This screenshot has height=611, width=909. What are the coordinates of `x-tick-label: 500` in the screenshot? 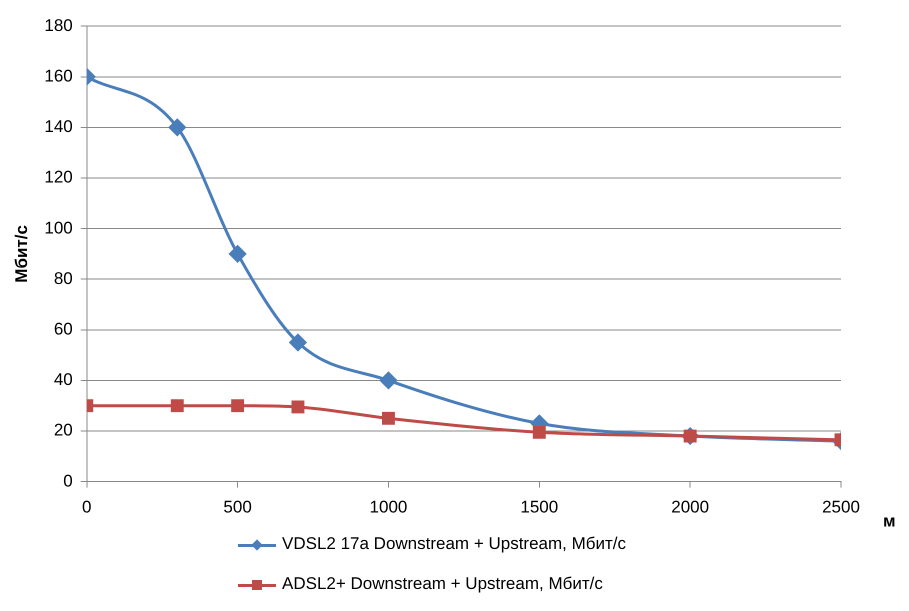 It's located at (237, 506).